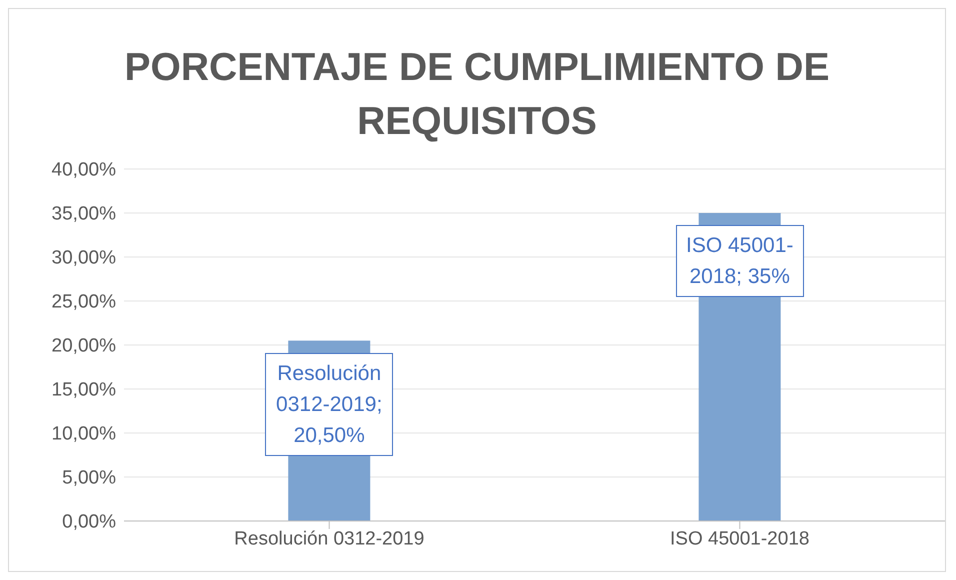 Image resolution: width=956 pixels, height=580 pixels. Describe the element at coordinates (84, 390) in the screenshot. I see `y-tick-label: 15,00%` at that location.